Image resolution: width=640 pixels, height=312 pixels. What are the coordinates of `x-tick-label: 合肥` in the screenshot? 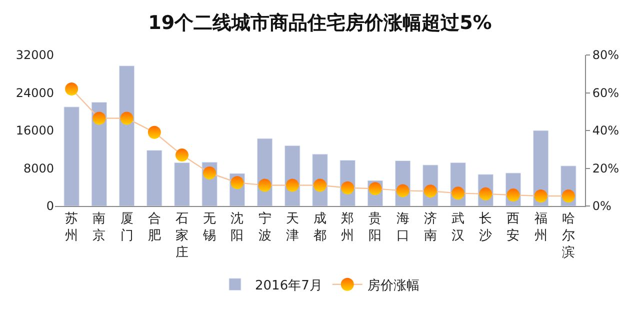 It's located at (154, 228).